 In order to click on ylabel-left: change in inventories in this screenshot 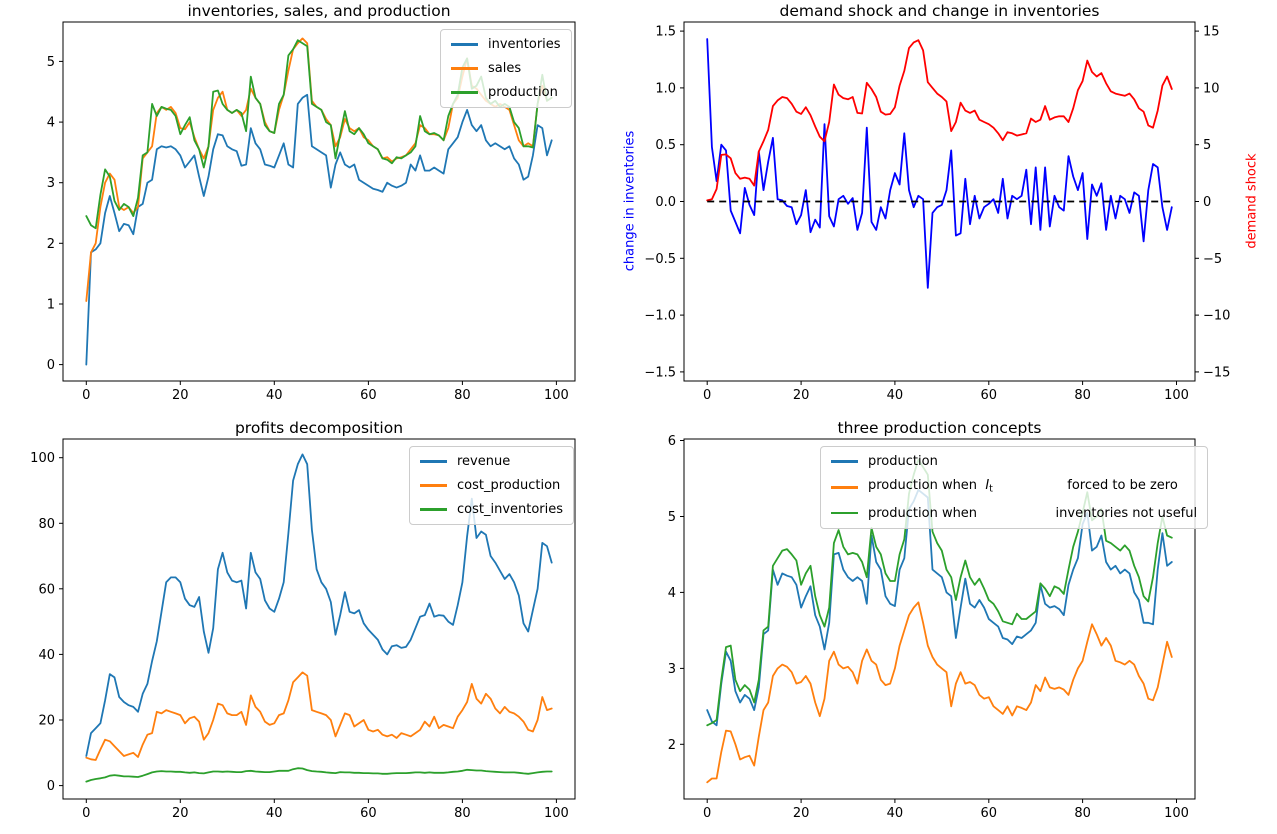, I will do `click(630, 201)`.